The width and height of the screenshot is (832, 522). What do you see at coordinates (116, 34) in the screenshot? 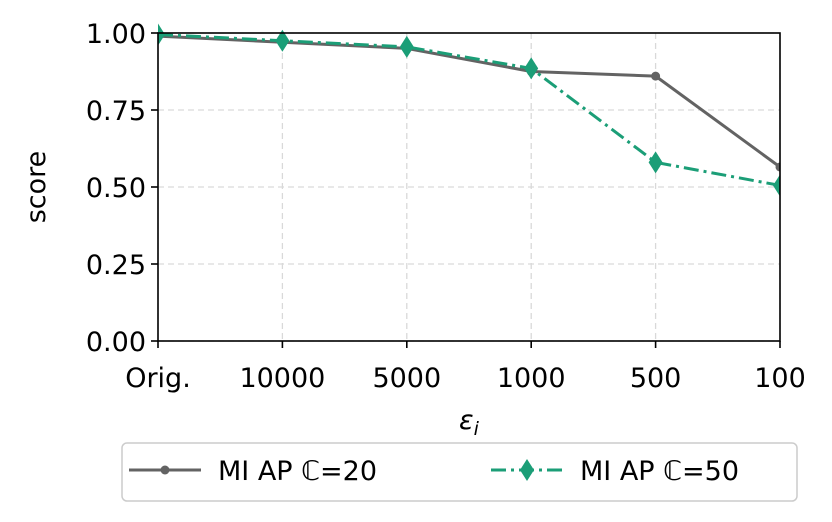
I see `y-tick-label: 1.00` at bounding box center [116, 34].